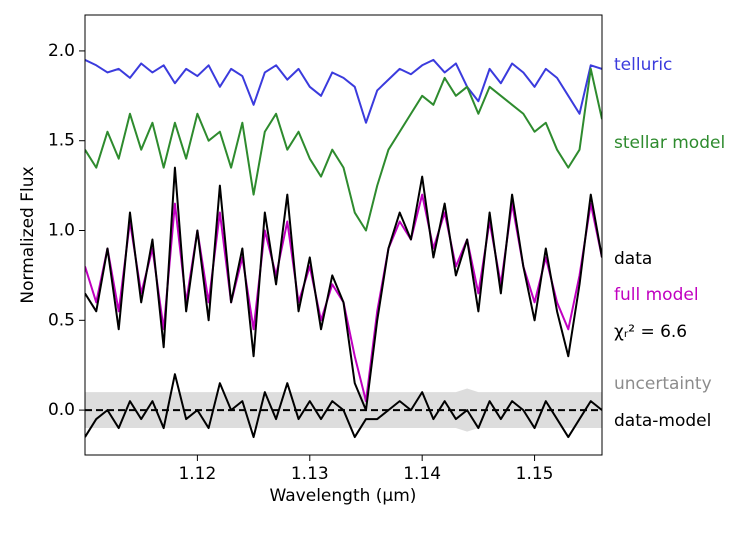 The width and height of the screenshot is (747, 538). Describe the element at coordinates (61, 410) in the screenshot. I see `y-tick-label: 0.0` at that location.